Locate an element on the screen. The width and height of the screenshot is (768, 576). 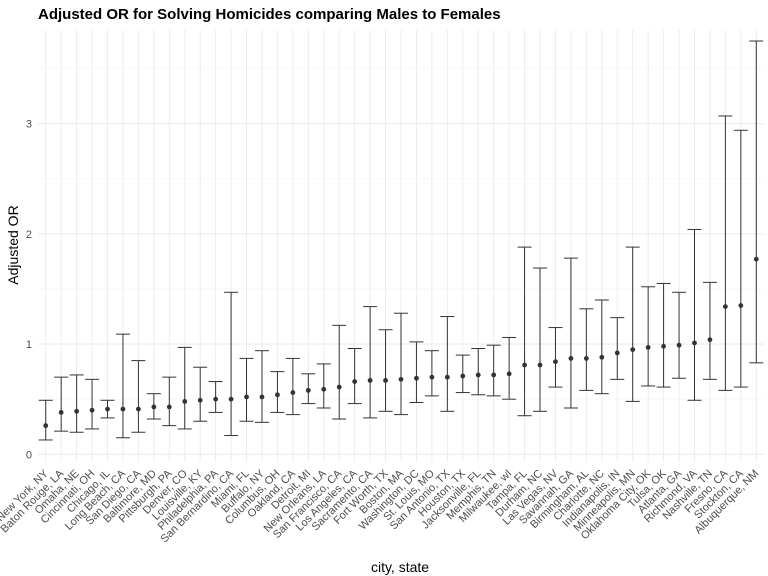
y-tick-label: 3 is located at coordinates (29, 125).